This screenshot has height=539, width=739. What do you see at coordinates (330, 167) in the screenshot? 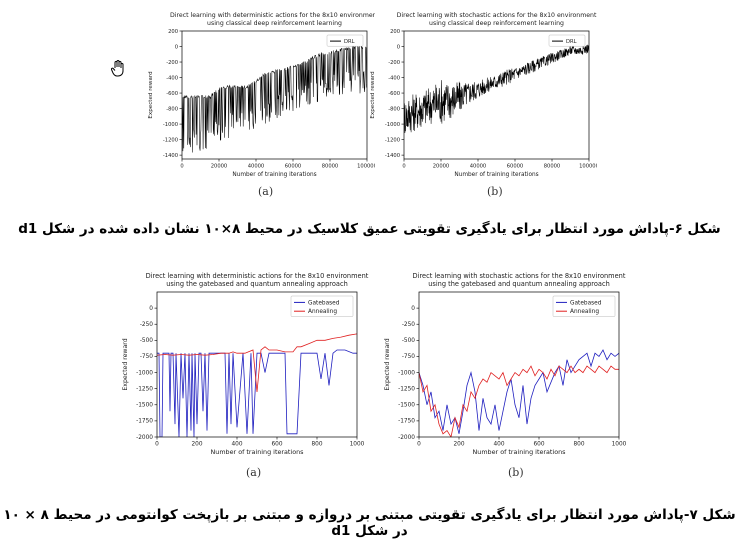
I see `x-tick-label: 80000` at bounding box center [330, 167].